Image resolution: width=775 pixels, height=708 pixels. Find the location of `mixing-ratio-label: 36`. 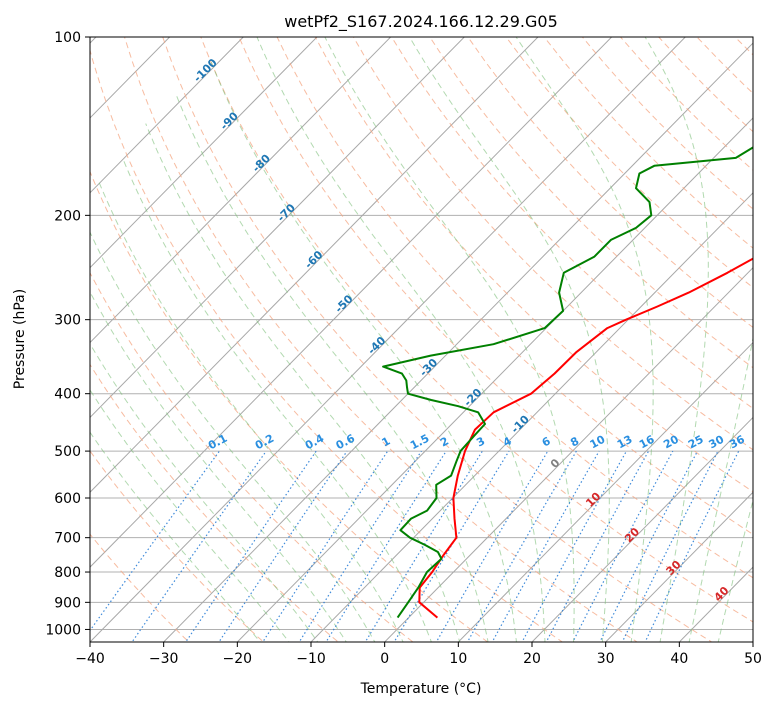

mixing-ratio-label: 36 is located at coordinates (737, 442).